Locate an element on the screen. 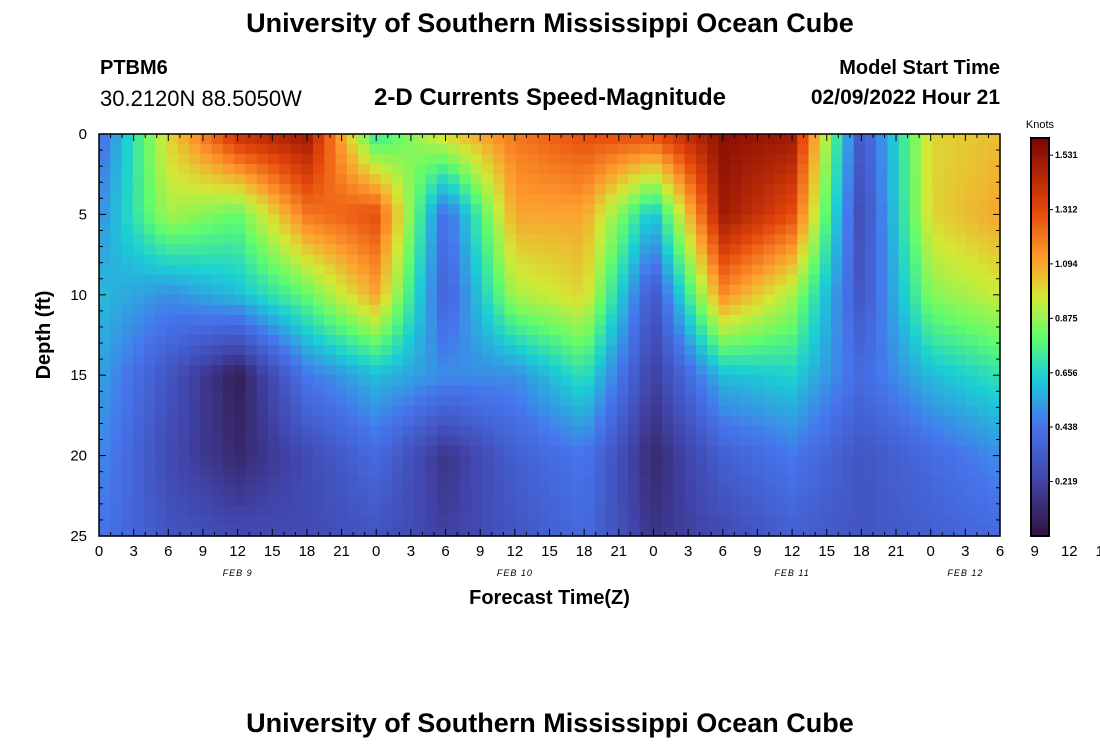 This screenshot has width=1100, height=750. colorbar-tick-label: 1.094 is located at coordinates (1066, 264).